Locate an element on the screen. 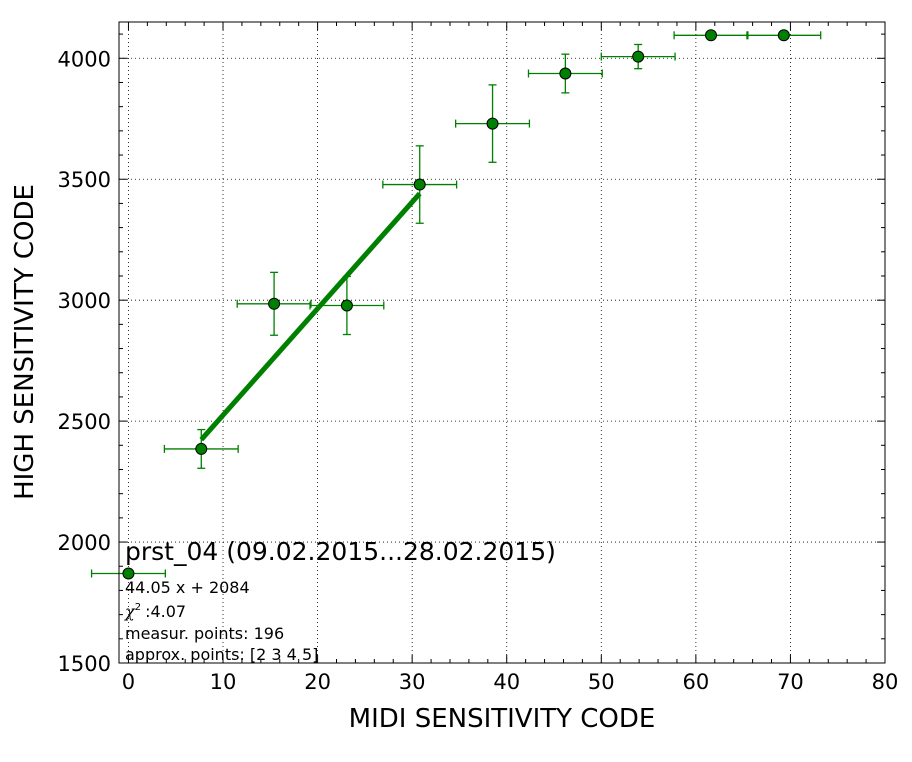 This screenshot has width=912, height=762. x-tick-label: 20 is located at coordinates (317, 682).